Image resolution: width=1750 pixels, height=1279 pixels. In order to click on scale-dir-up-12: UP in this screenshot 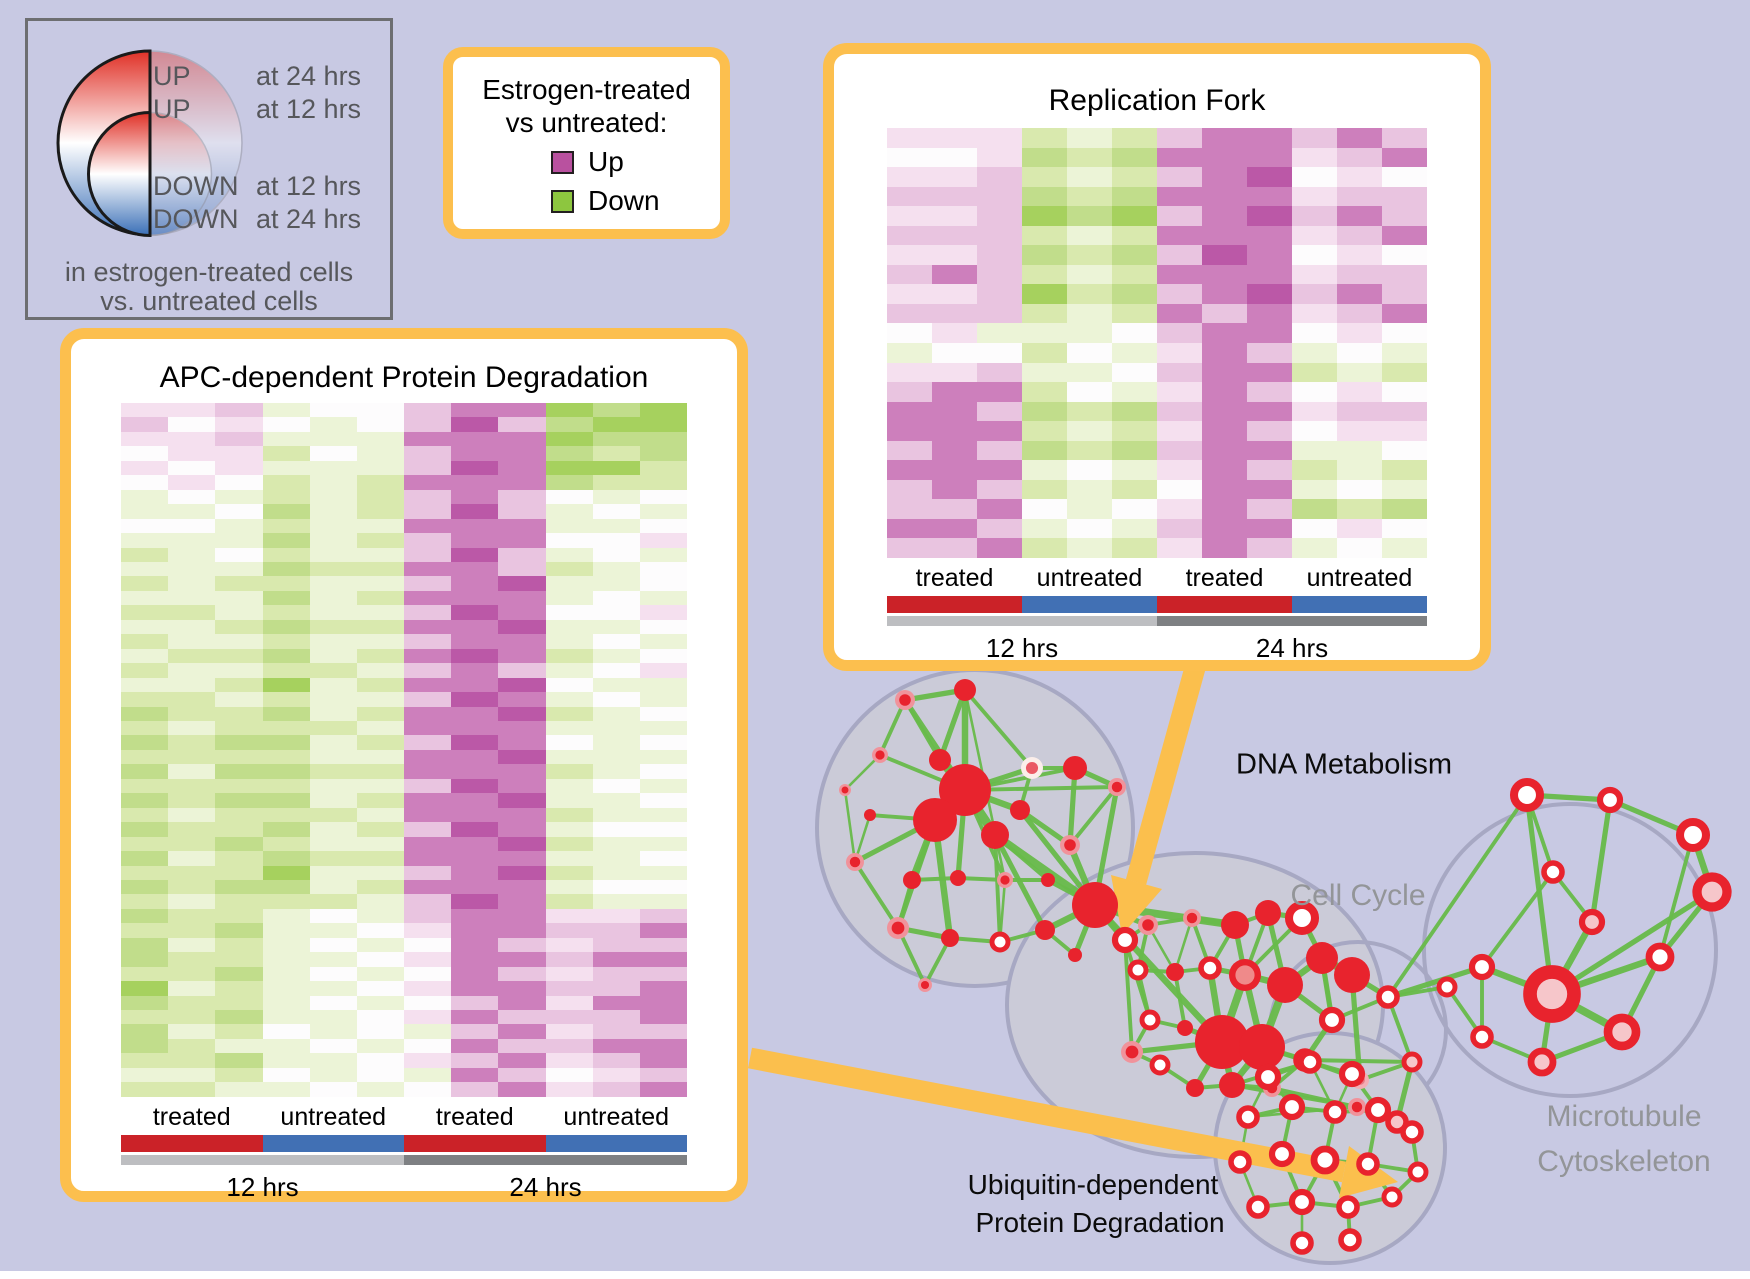, I will do `click(172, 109)`.